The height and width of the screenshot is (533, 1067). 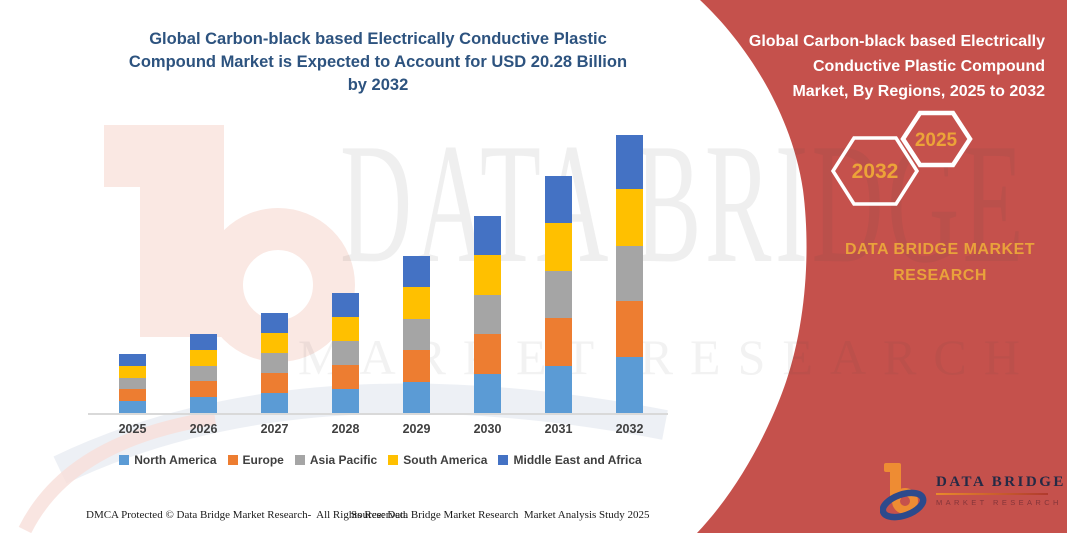 I want to click on x-axis-label: 2025, so click(x=132, y=429).